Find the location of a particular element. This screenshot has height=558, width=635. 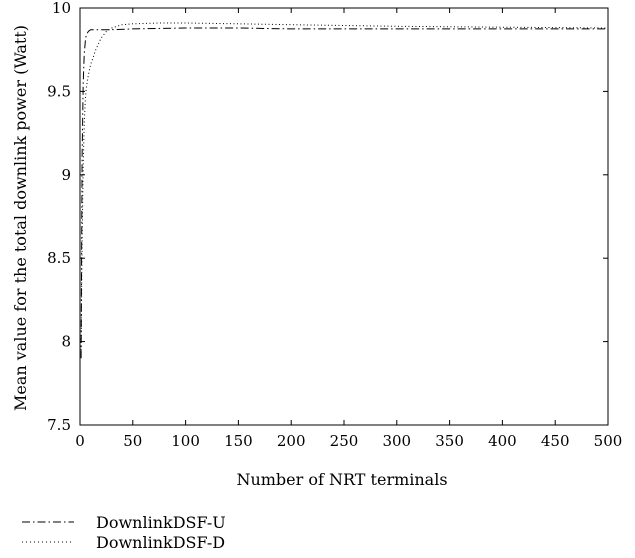

legend-item-downlinkdsf-d: DownlinkDSF-D is located at coordinates (123, 542).